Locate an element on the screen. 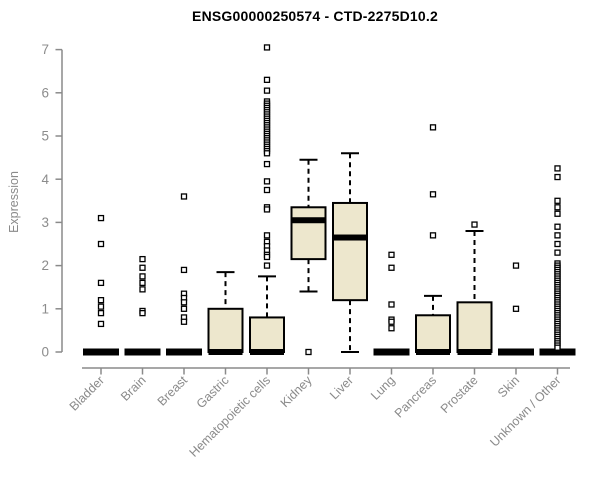  x-tick-label: Bladder is located at coordinates (87, 393).